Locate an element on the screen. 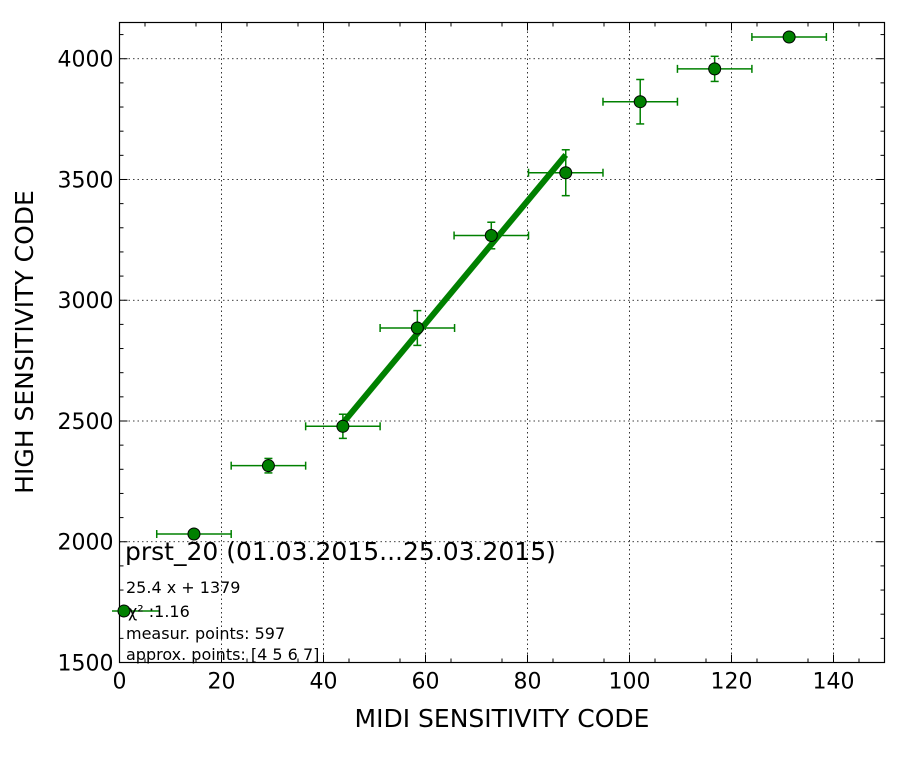 This screenshot has height=762, width=912. measur-points-label: measur. points: 597 is located at coordinates (205, 633).